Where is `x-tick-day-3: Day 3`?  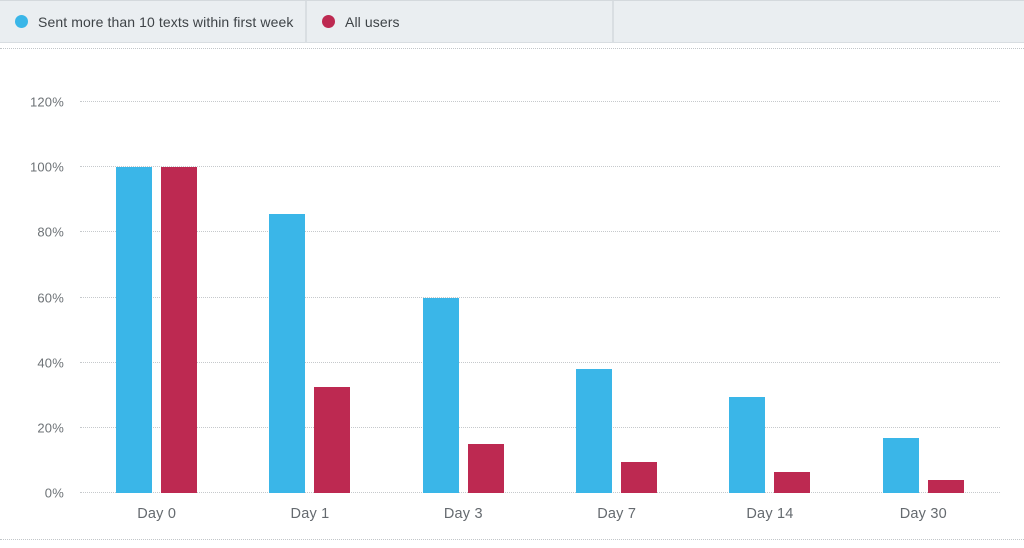
x-tick-day-3: Day 3 is located at coordinates (463, 514).